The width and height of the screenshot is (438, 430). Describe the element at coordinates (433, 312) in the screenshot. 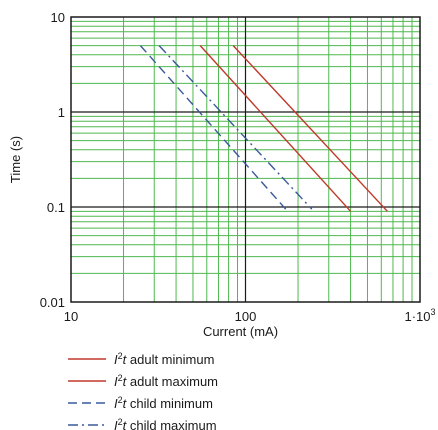

I see `x-tick-superscript: 3` at that location.